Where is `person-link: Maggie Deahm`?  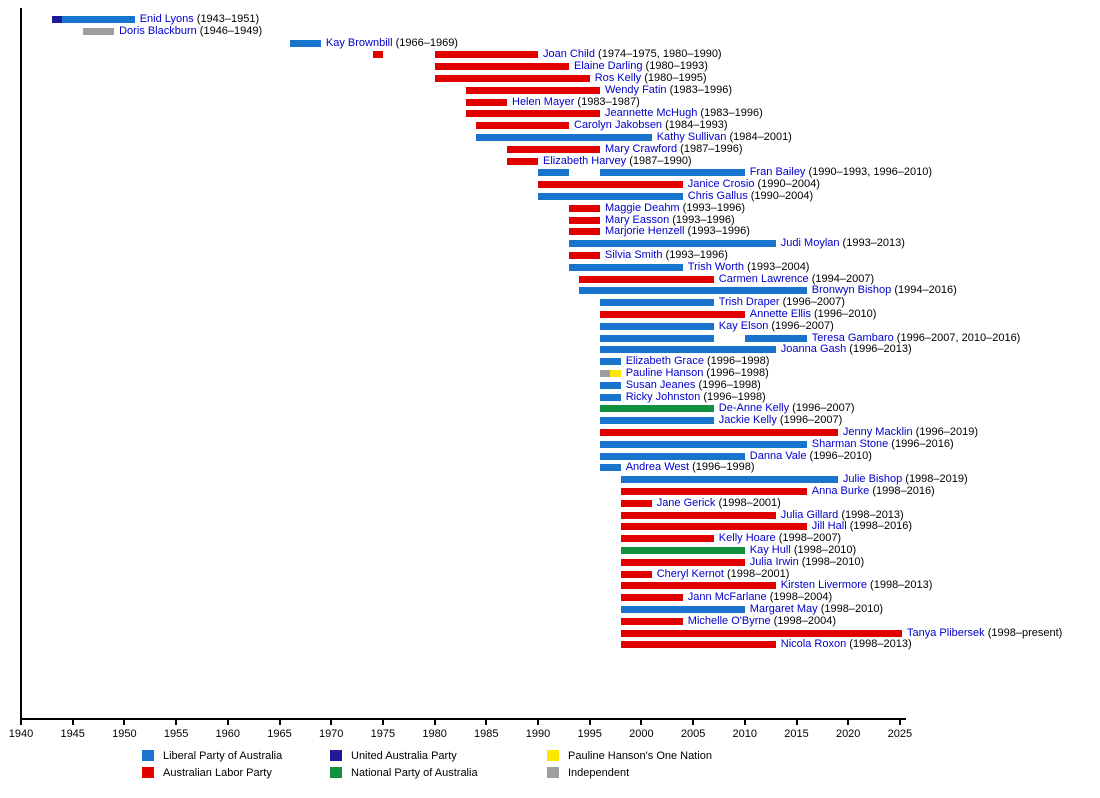
person-link: Maggie Deahm is located at coordinates (642, 208).